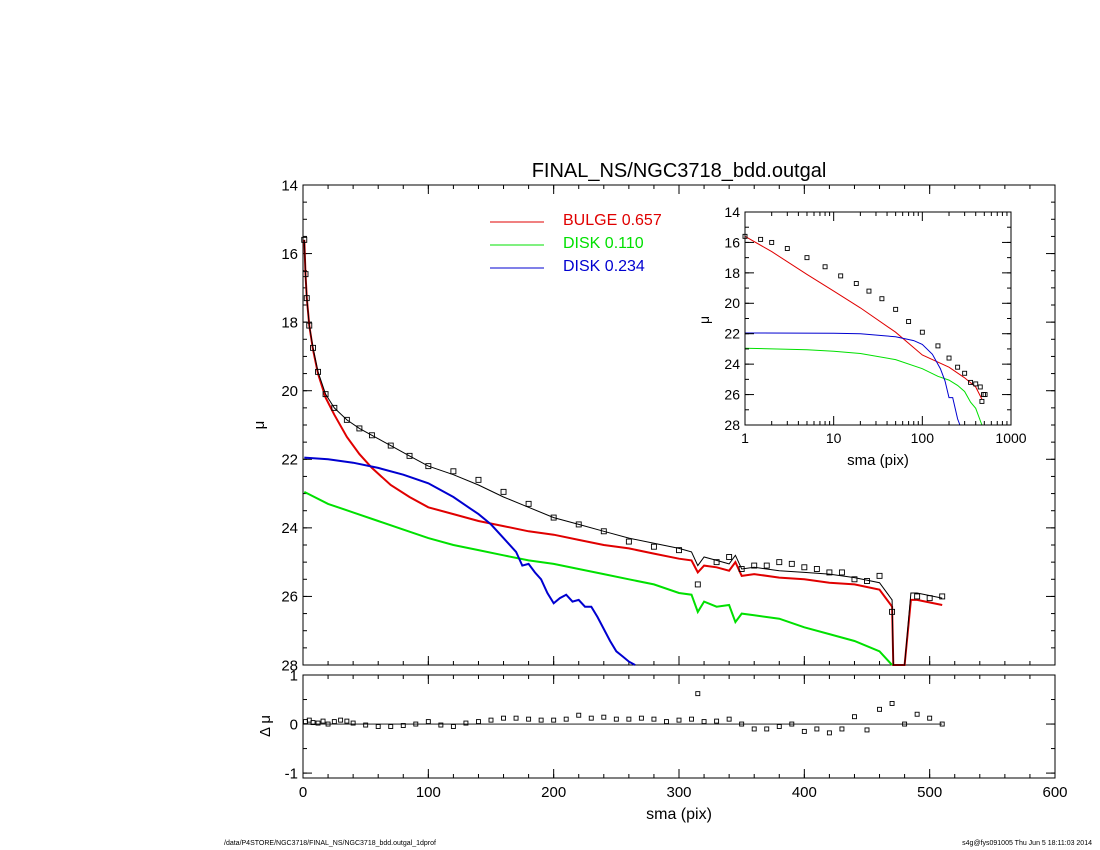 The width and height of the screenshot is (1100, 850). I want to click on inset-background, so click(878, 318).